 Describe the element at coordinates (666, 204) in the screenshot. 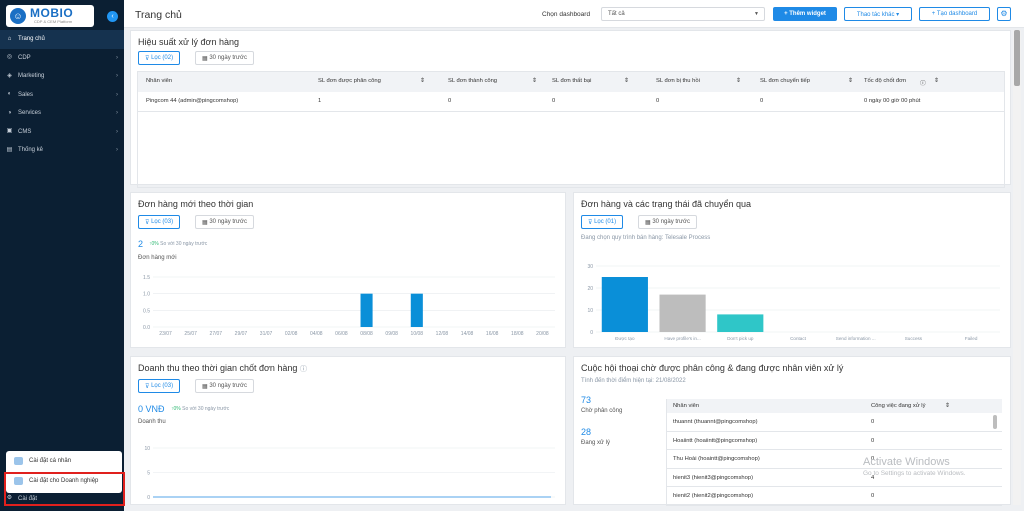

I see `card-title: Đơn hàng và các trạng thái đã chuyển qua` at that location.